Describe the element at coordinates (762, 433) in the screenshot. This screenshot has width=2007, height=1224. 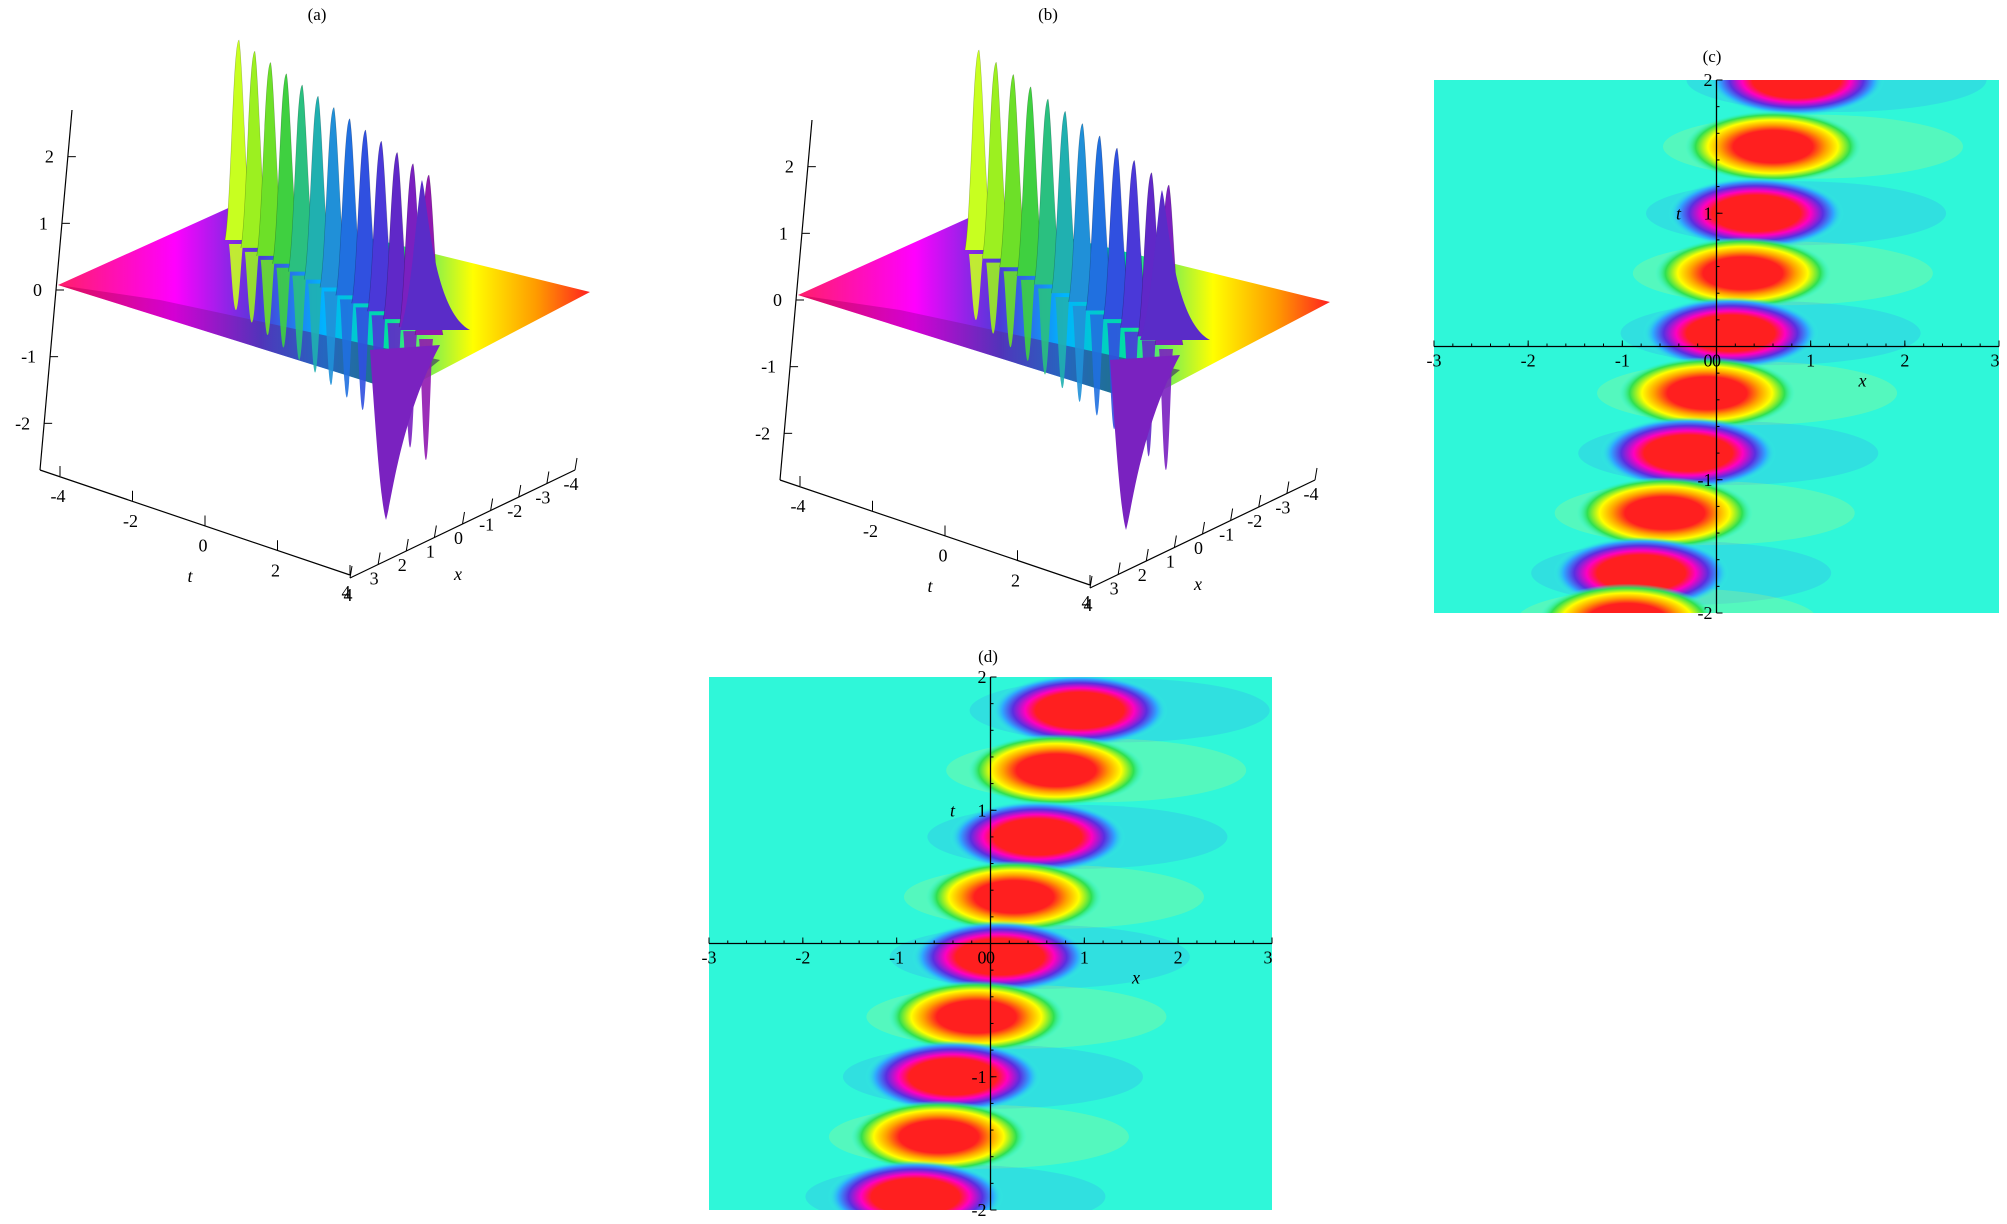
I see `z-tick-label: -2` at that location.